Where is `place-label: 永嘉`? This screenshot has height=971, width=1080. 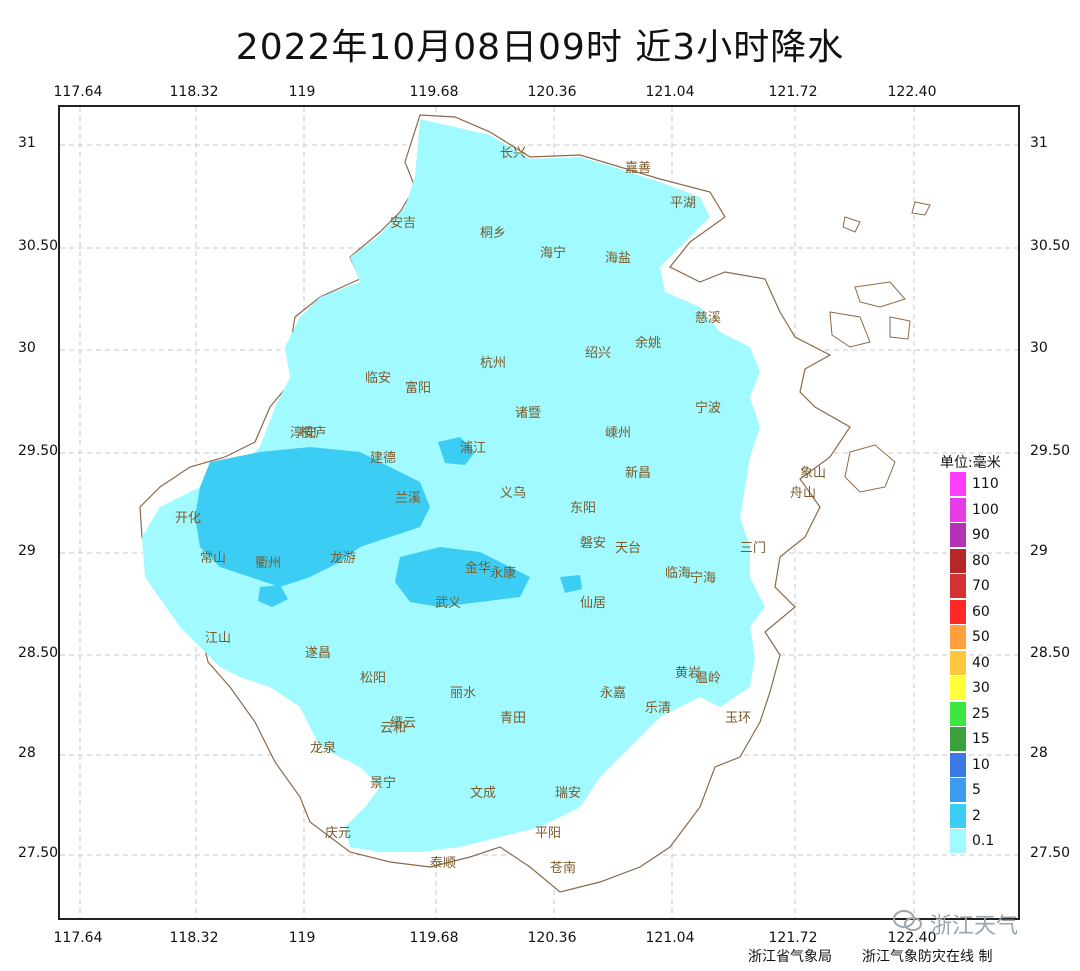 place-label: 永嘉 is located at coordinates (613, 693).